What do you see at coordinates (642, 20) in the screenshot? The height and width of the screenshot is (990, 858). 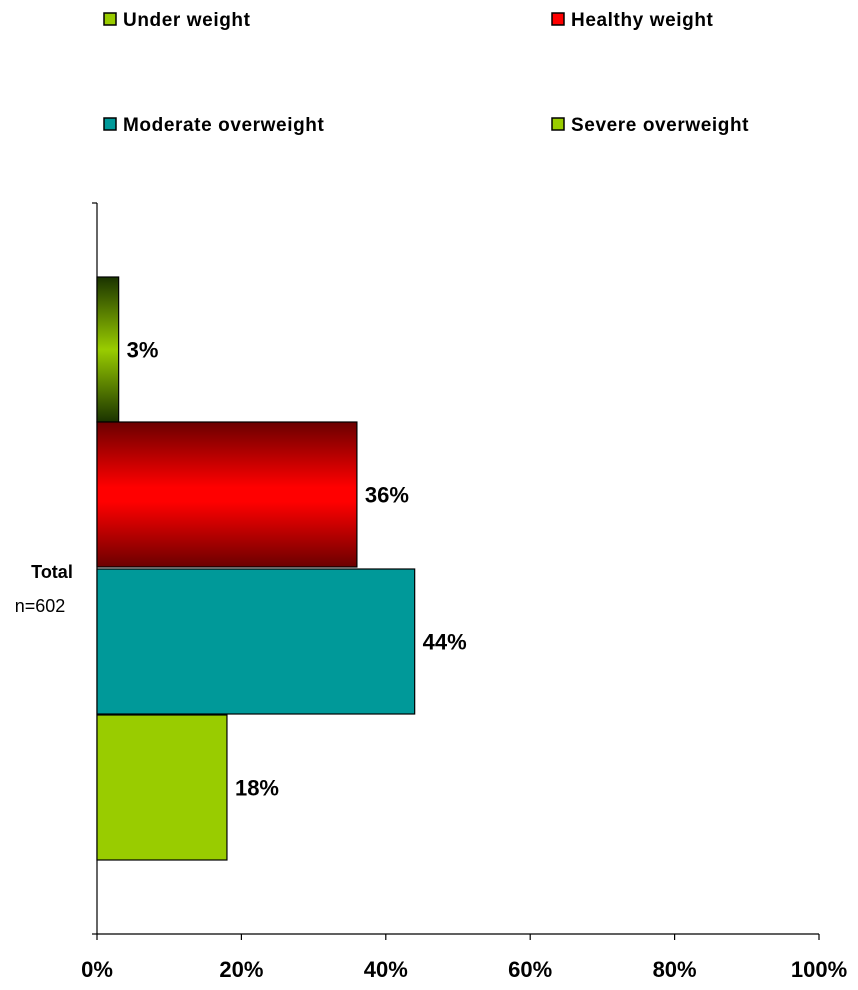 I see `legend-label: Healthy weight` at bounding box center [642, 20].